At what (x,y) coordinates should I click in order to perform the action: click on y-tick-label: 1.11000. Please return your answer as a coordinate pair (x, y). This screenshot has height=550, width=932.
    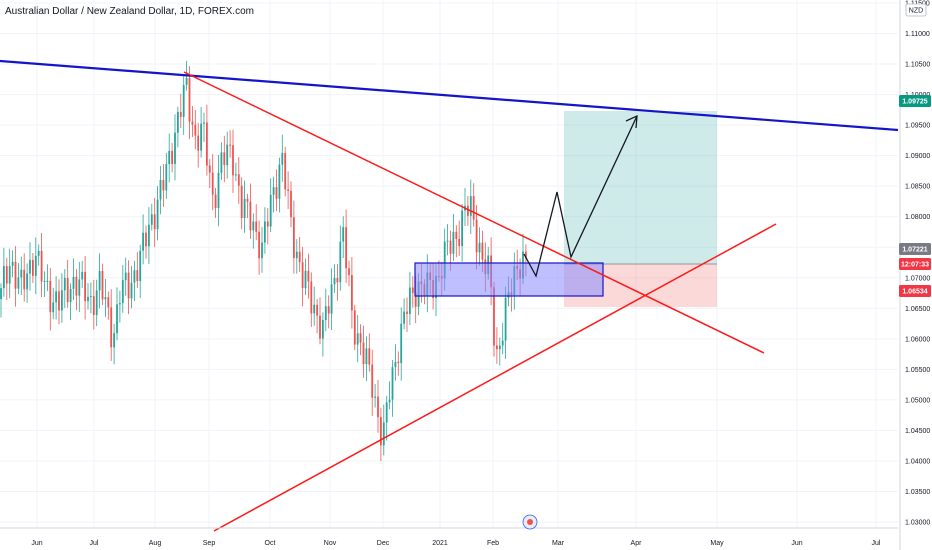
    Looking at the image, I should click on (917, 34).